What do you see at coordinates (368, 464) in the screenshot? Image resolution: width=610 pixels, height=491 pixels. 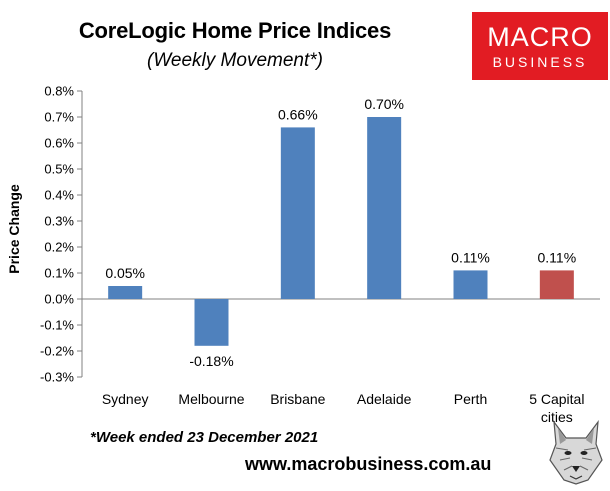 I see `website-url: www.macrobusiness.com.au` at bounding box center [368, 464].